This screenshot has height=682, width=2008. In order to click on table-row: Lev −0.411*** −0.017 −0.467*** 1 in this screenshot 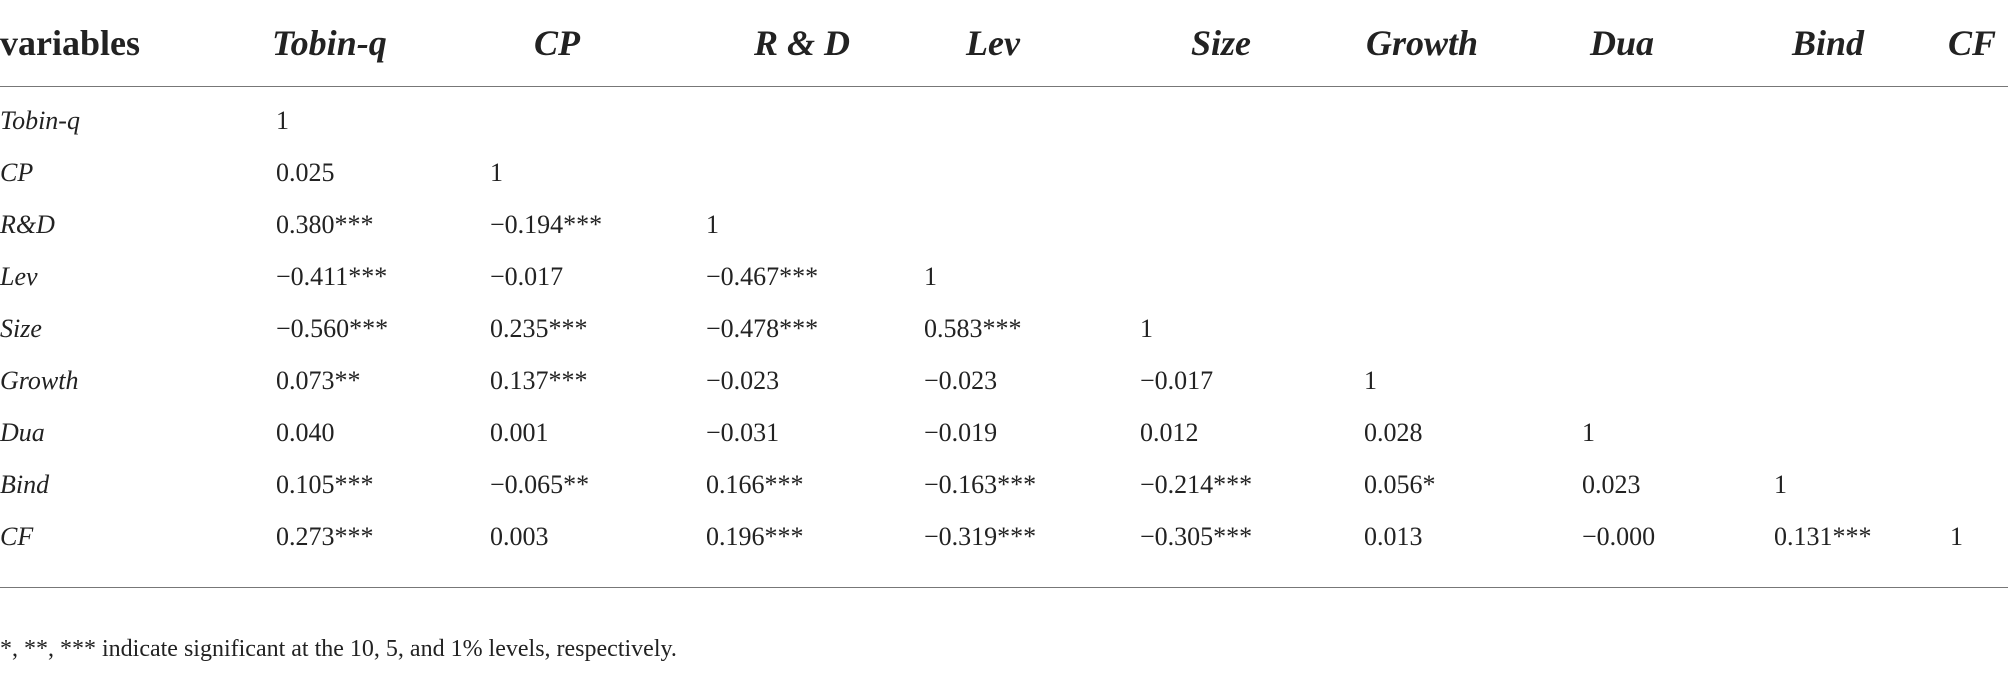, I will do `click(1004, 277)`.